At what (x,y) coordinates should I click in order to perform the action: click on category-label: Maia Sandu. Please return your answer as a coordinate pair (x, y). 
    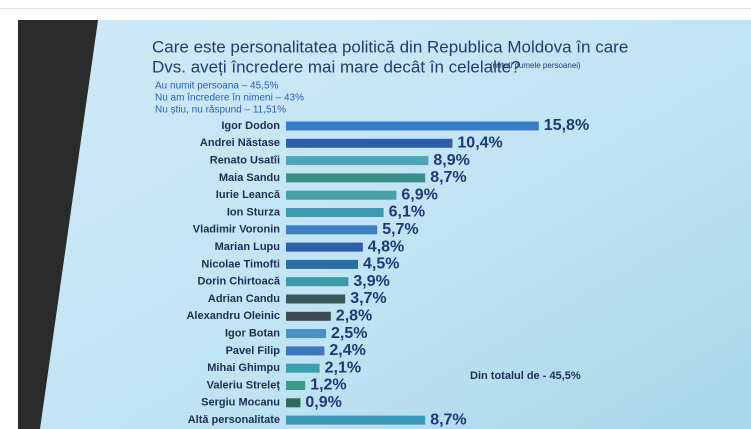
    Looking at the image, I should click on (249, 178).